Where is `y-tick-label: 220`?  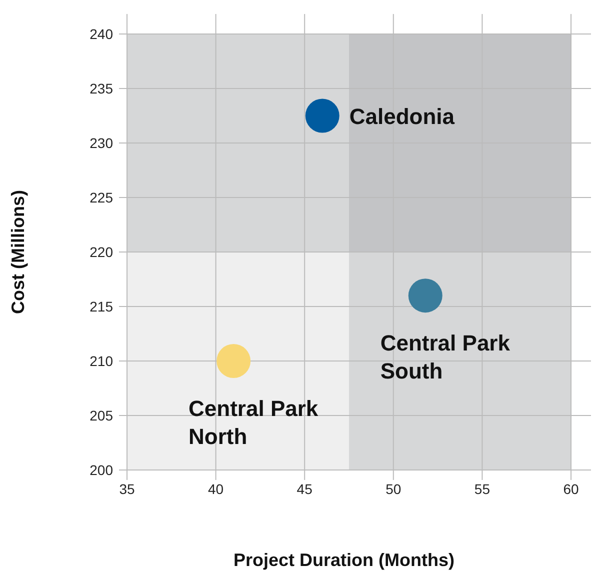
y-tick-label: 220 is located at coordinates (102, 252).